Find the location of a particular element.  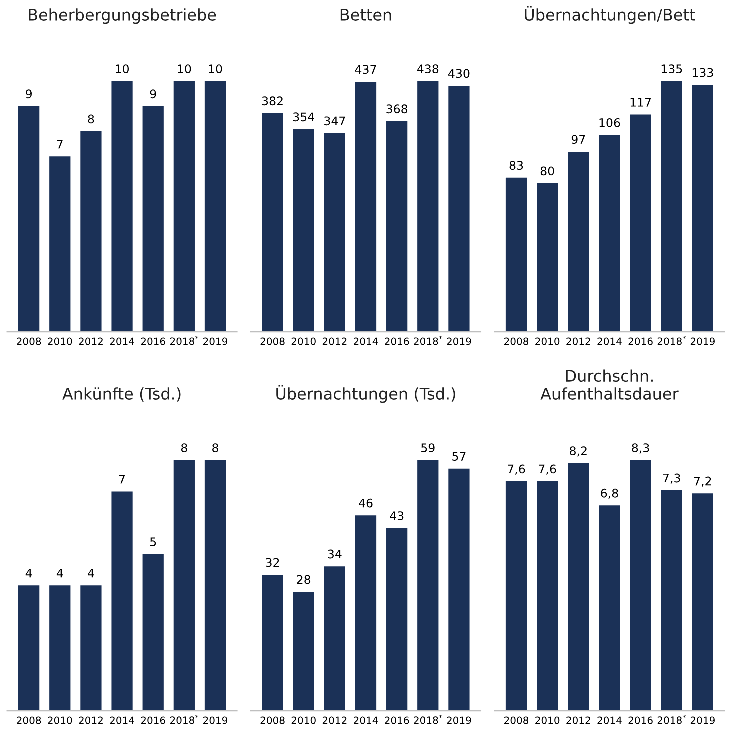

data-label: 8,3 is located at coordinates (641, 449).